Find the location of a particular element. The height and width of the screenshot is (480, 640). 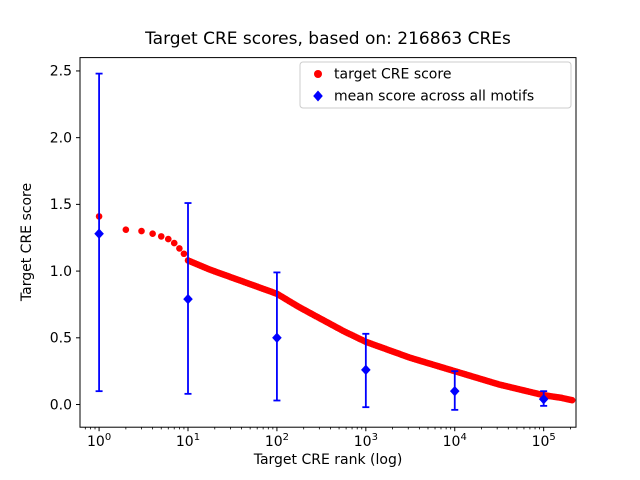

svg-text: 2.5 is located at coordinates (61, 72).